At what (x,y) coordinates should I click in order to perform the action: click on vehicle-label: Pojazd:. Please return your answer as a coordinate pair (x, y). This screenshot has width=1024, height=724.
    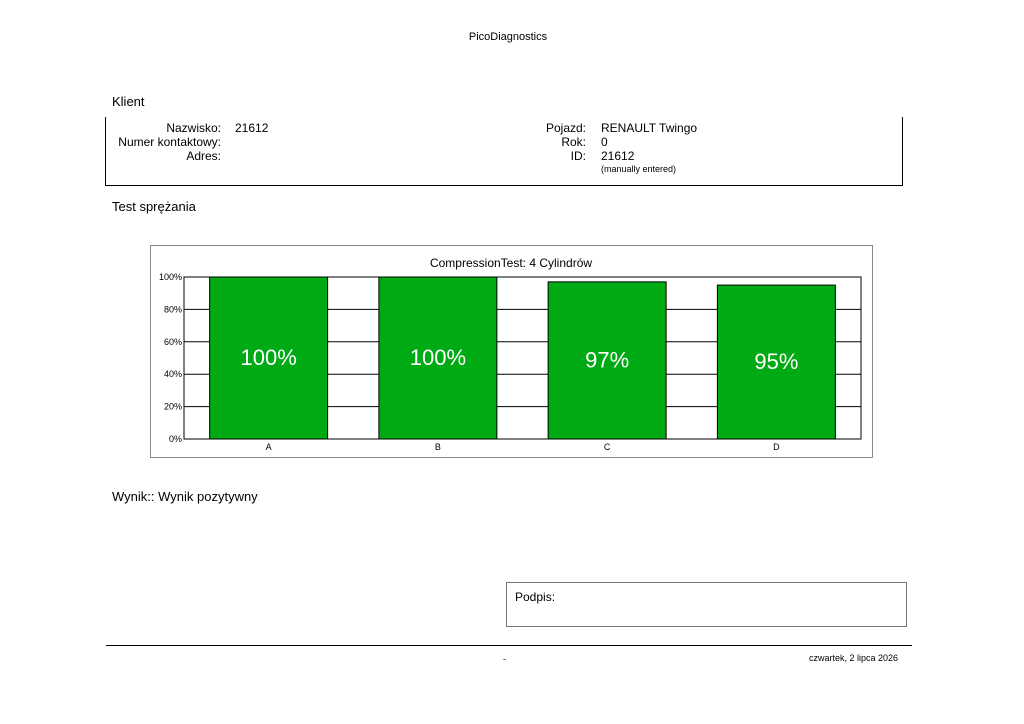
    Looking at the image, I should click on (565, 128).